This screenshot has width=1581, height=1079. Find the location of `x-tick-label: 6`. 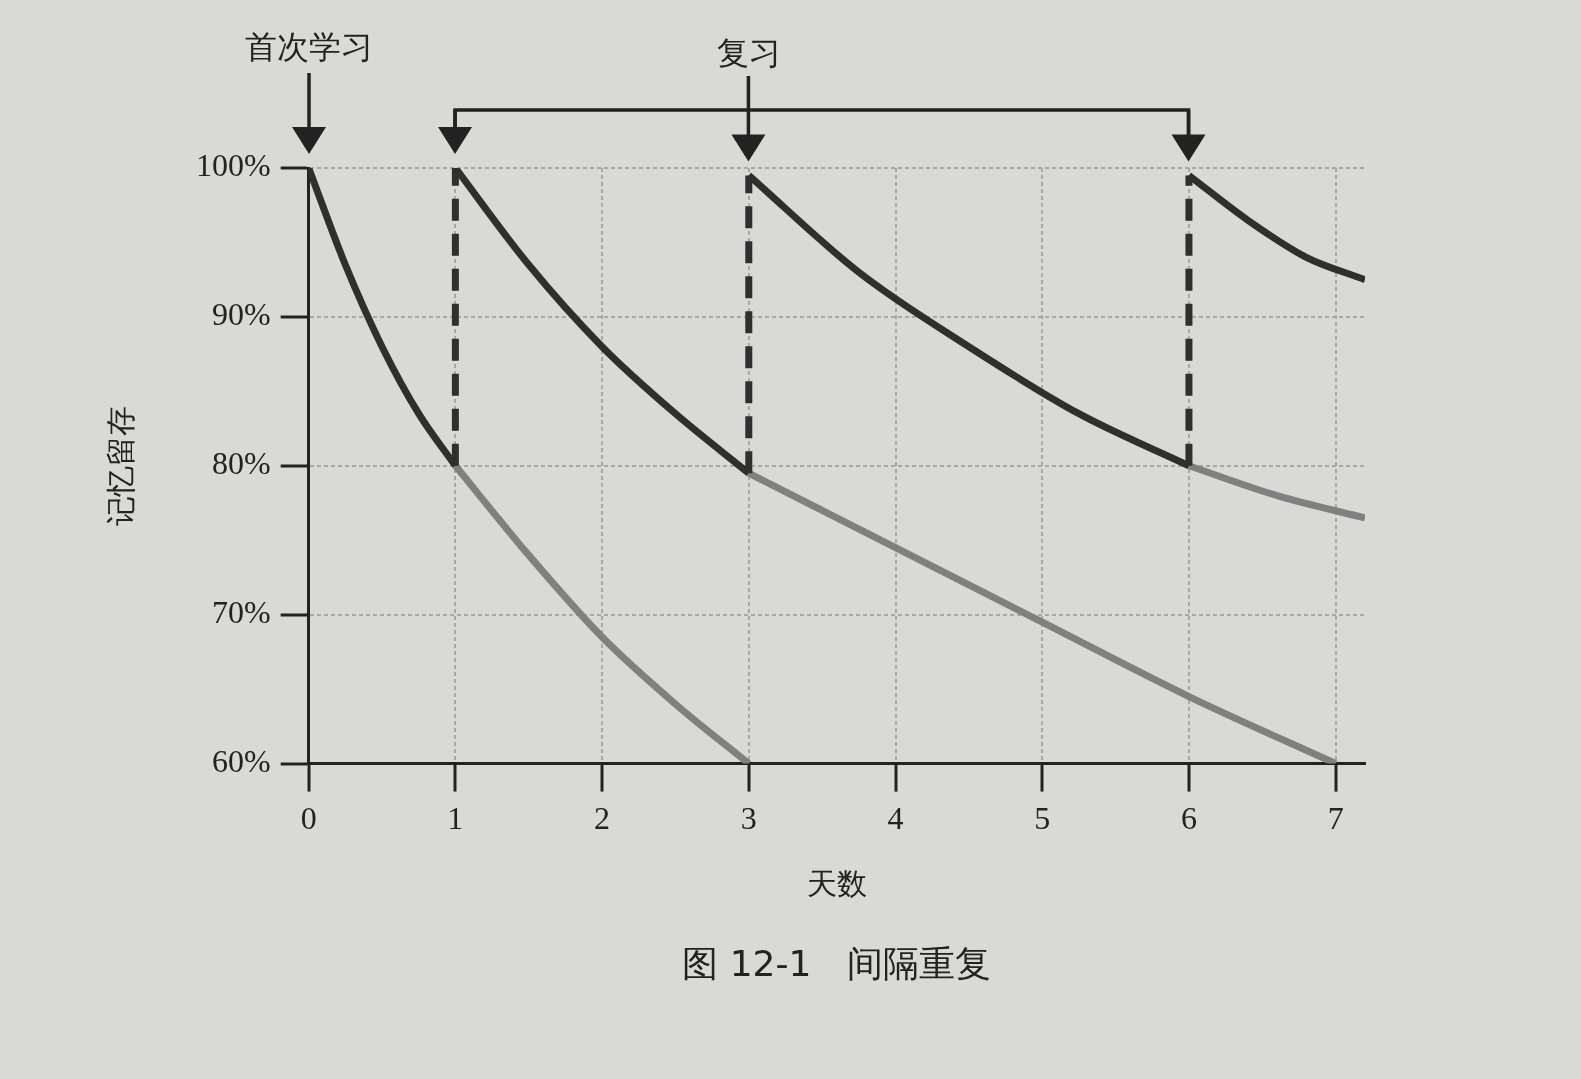

x-tick-label: 6 is located at coordinates (1188, 818).